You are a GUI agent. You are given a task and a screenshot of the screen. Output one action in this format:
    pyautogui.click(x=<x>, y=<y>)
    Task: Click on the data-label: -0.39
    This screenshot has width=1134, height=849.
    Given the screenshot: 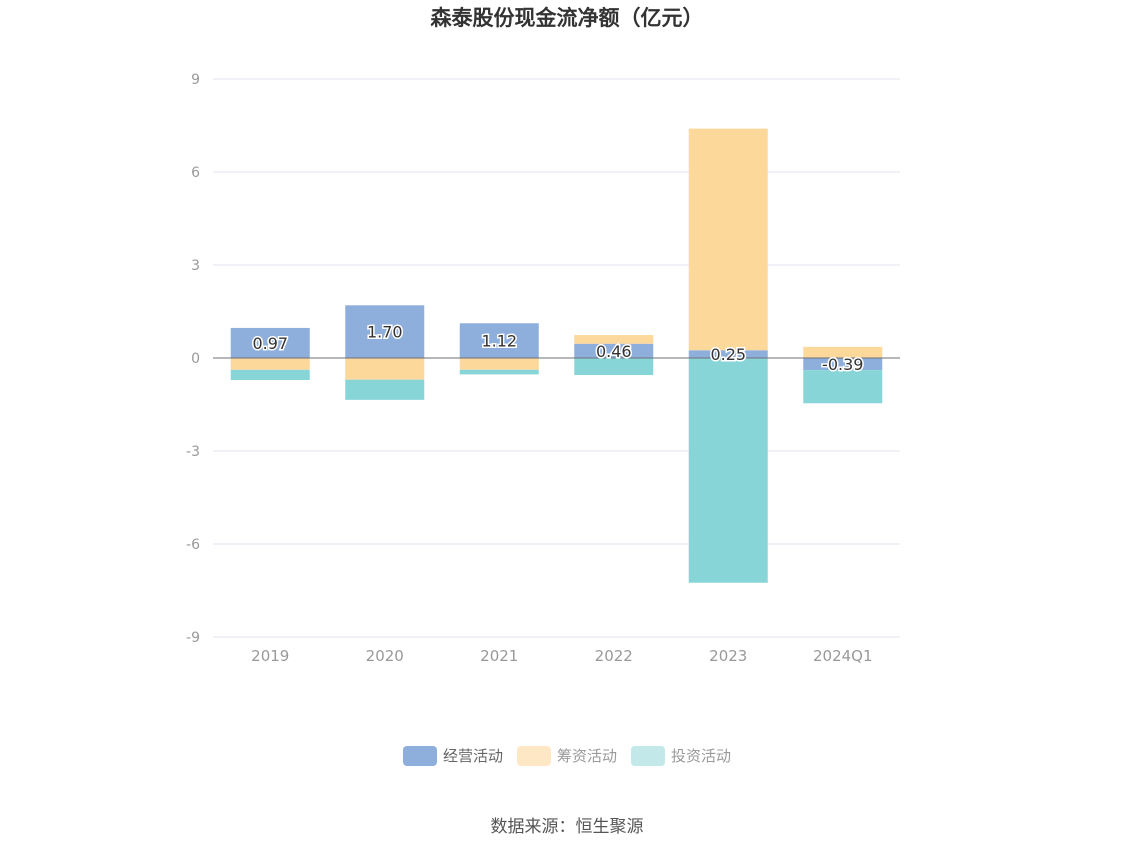 What is the action you would take?
    pyautogui.click(x=842, y=364)
    